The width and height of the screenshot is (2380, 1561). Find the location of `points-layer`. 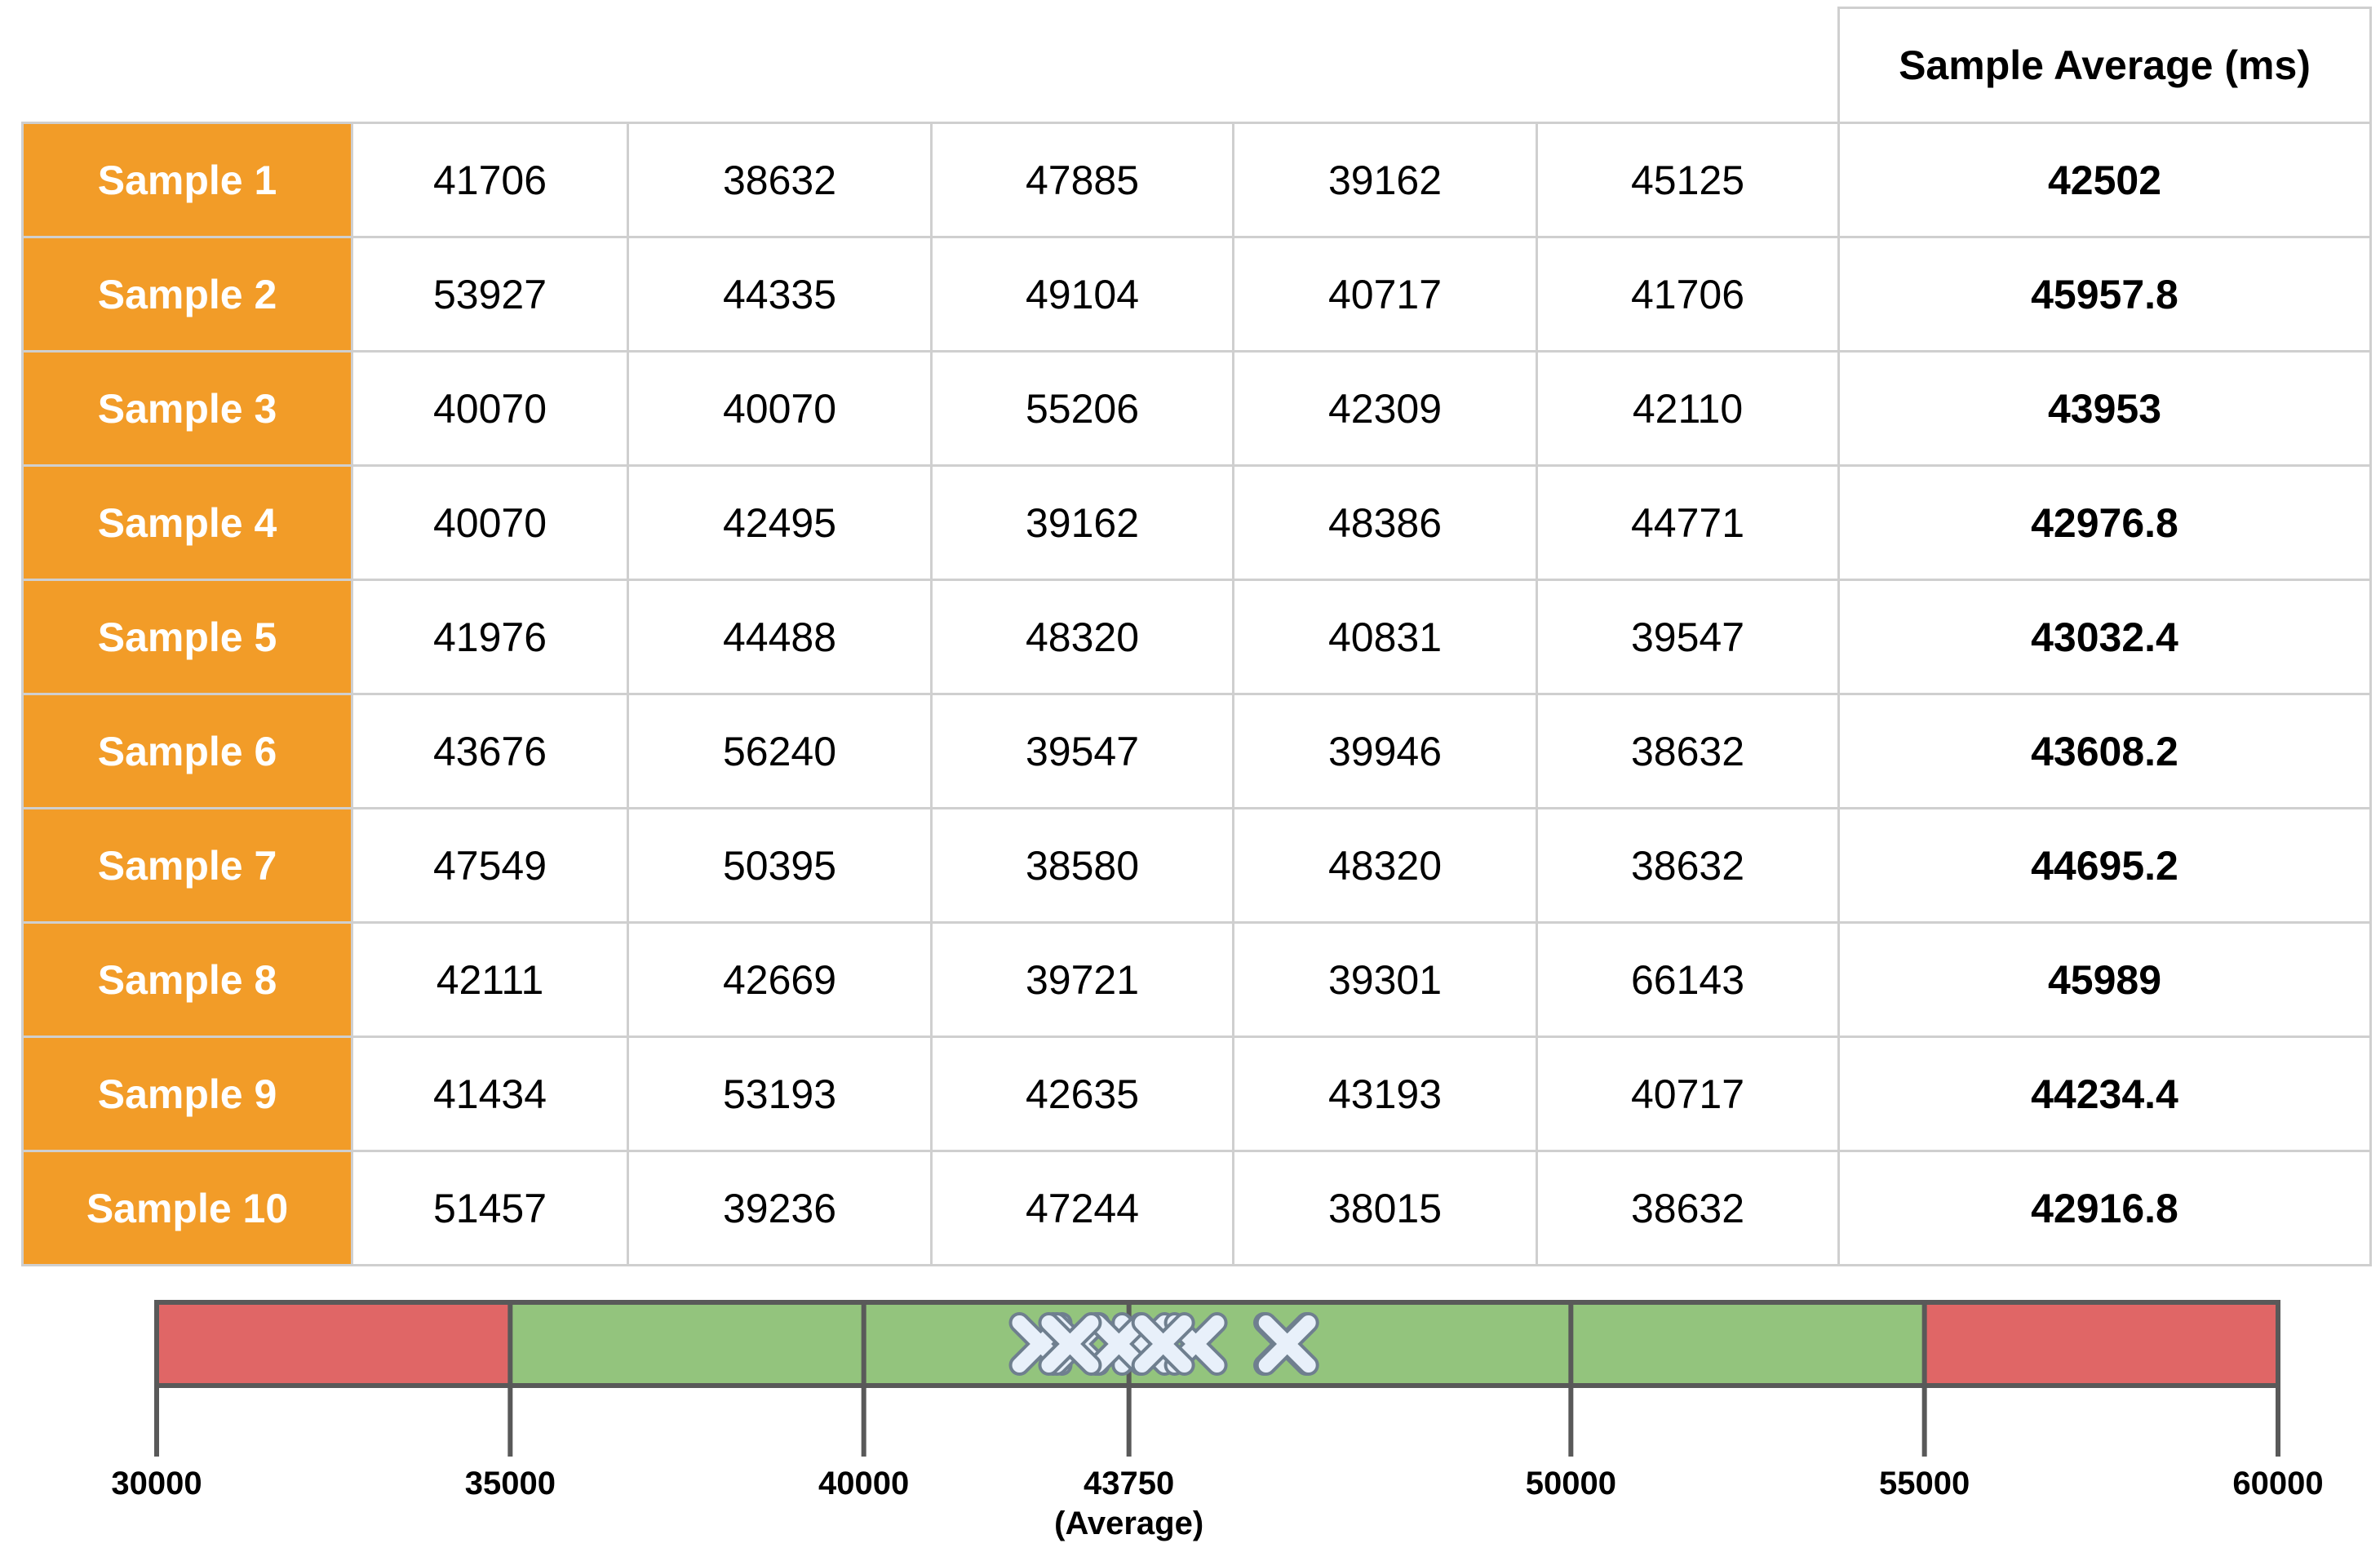

points-layer is located at coordinates (1163, 1344).